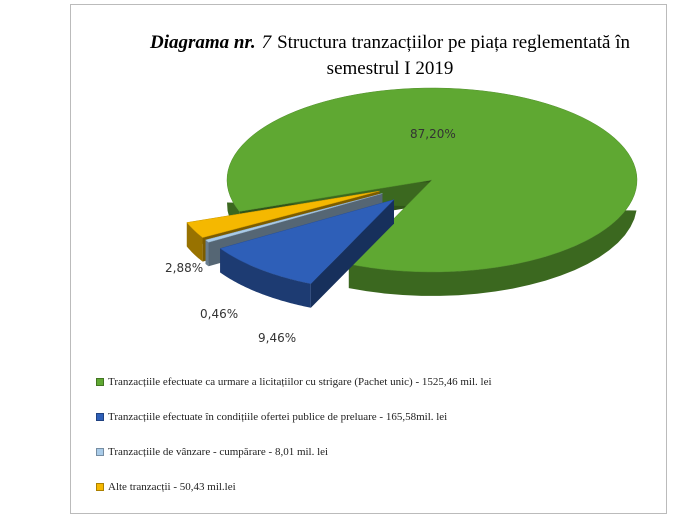 Image resolution: width=677 pixels, height=514 pixels. Describe the element at coordinates (219, 314) in the screenshot. I see `data-label: 0,46%` at that location.